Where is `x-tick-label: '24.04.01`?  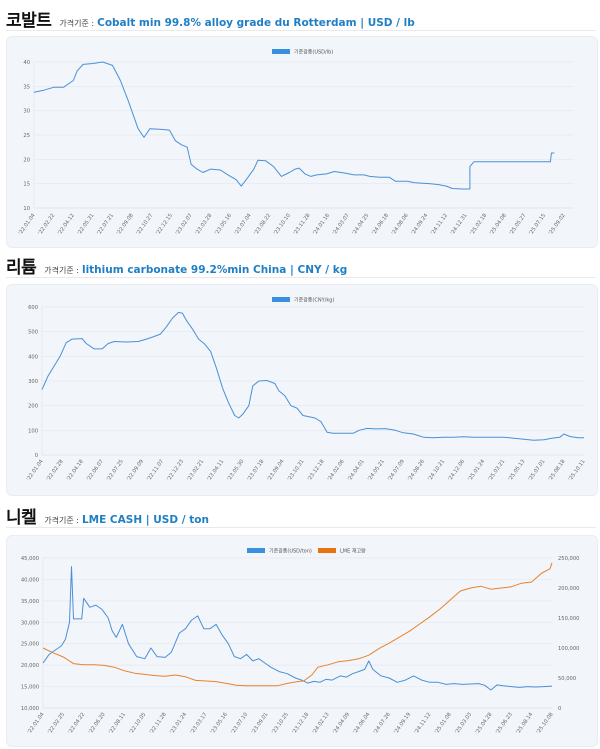
x-tick-label: '24.04.01 is located at coordinates (356, 471).